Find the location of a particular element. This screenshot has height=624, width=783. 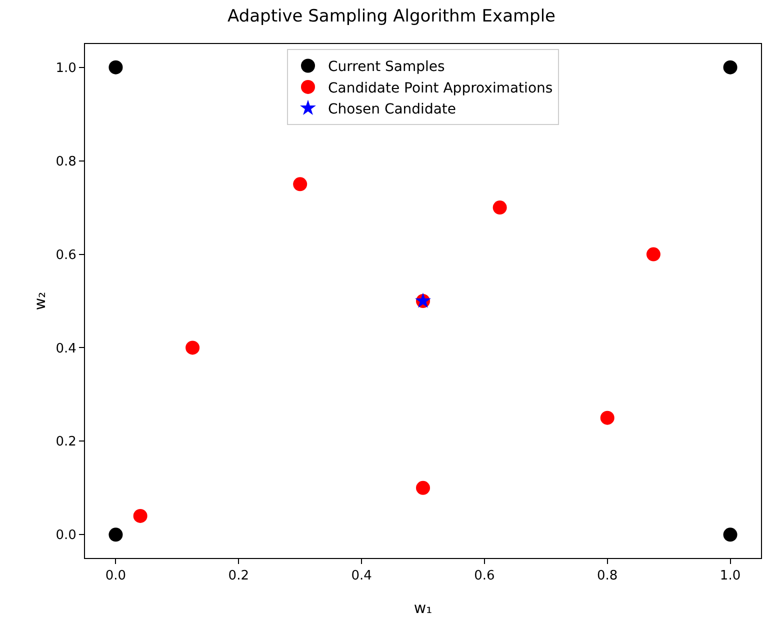

legend-label: Current Samples is located at coordinates (386, 67).